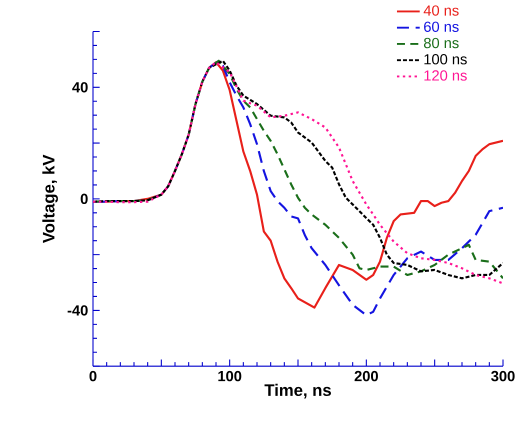  I want to click on x-tick-label: 300, so click(503, 376).